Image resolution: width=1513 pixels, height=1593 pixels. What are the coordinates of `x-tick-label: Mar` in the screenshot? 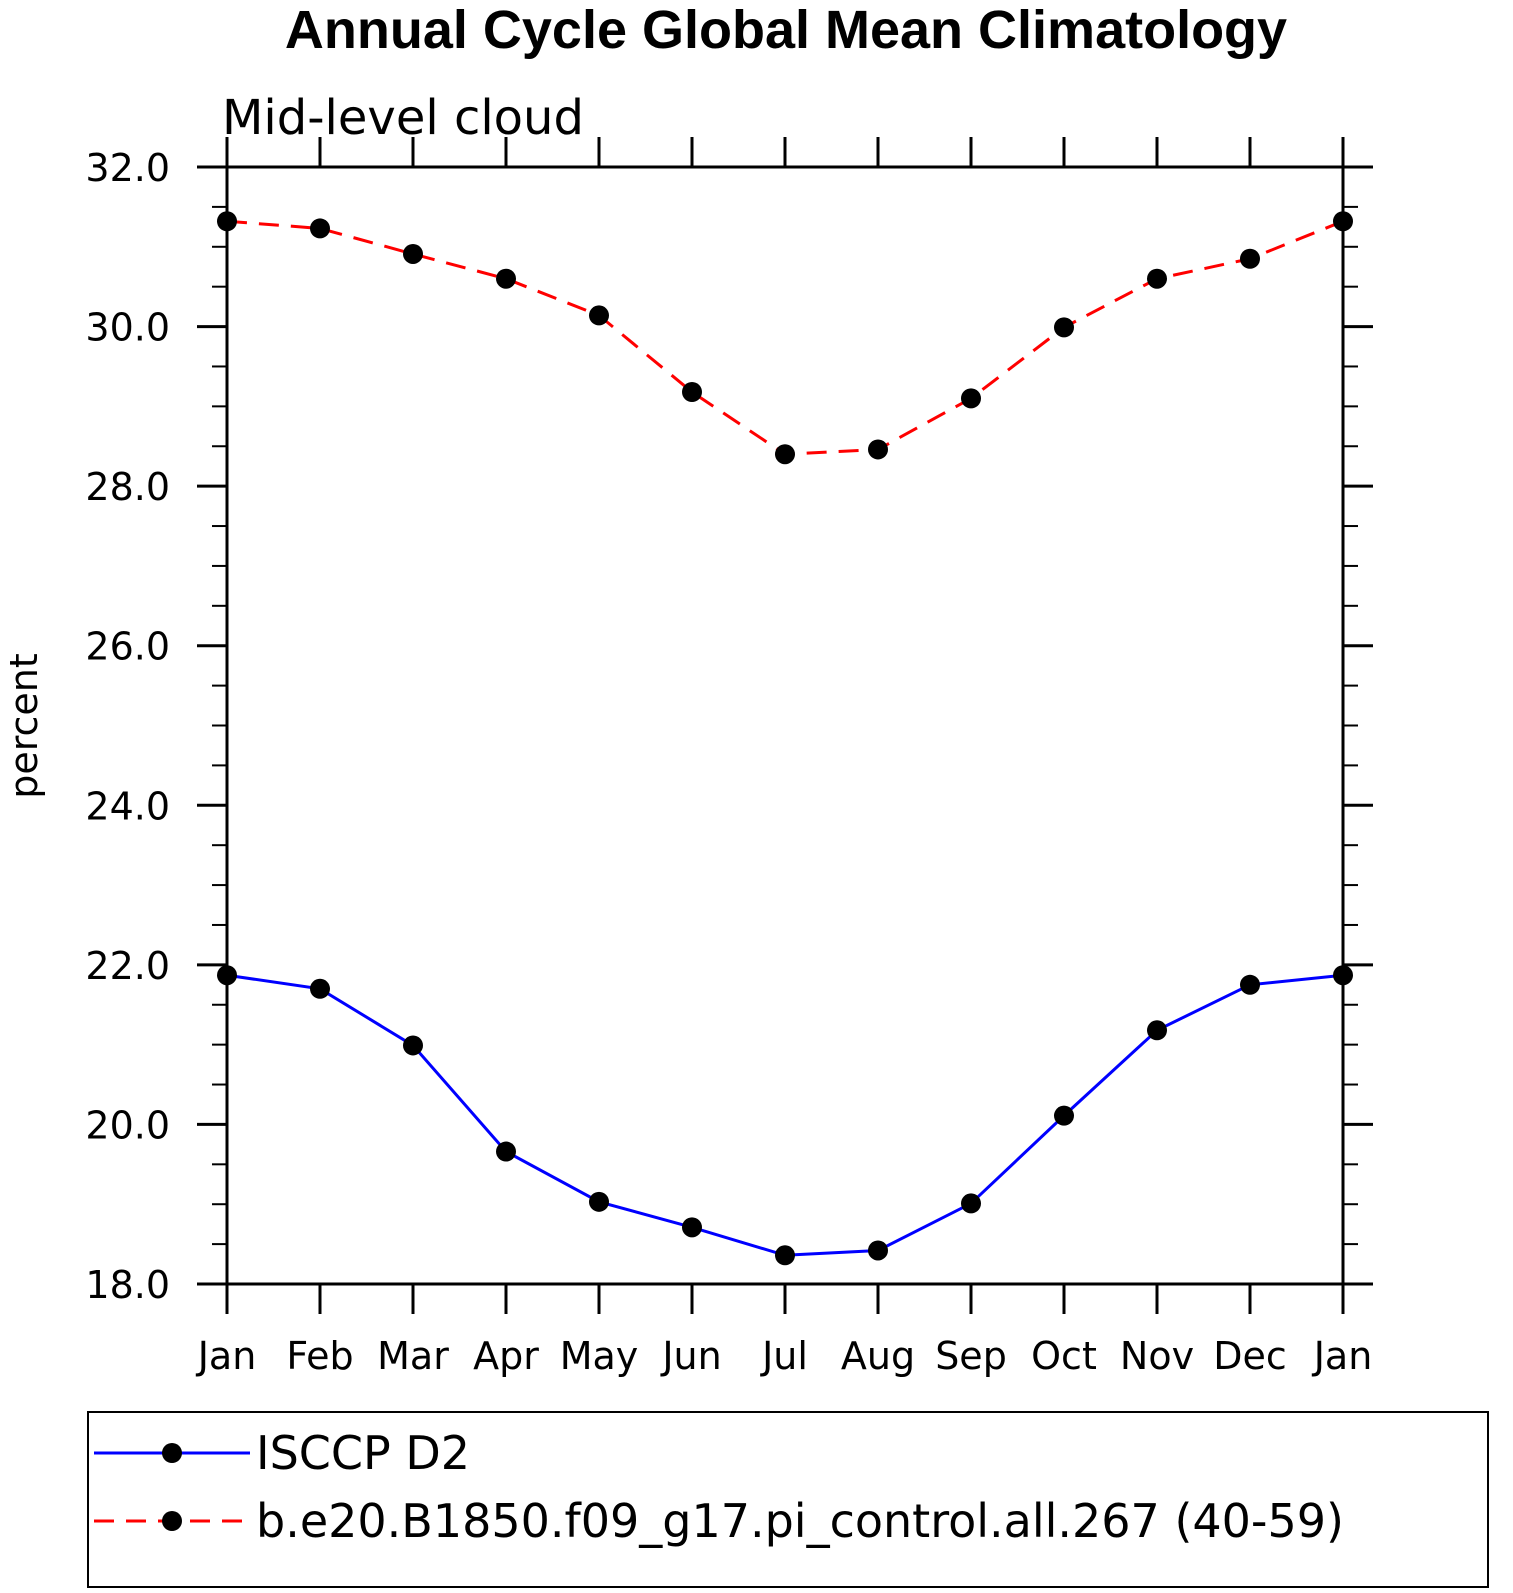 It's located at (413, 1356).